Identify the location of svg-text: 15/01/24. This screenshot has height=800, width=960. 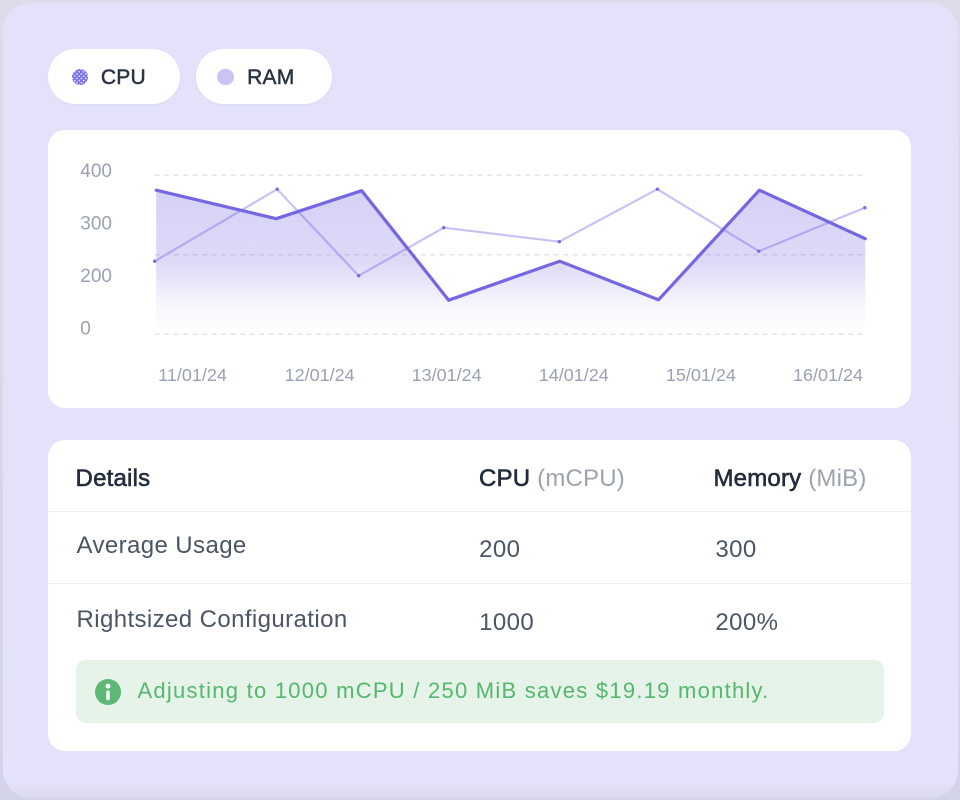
(701, 375).